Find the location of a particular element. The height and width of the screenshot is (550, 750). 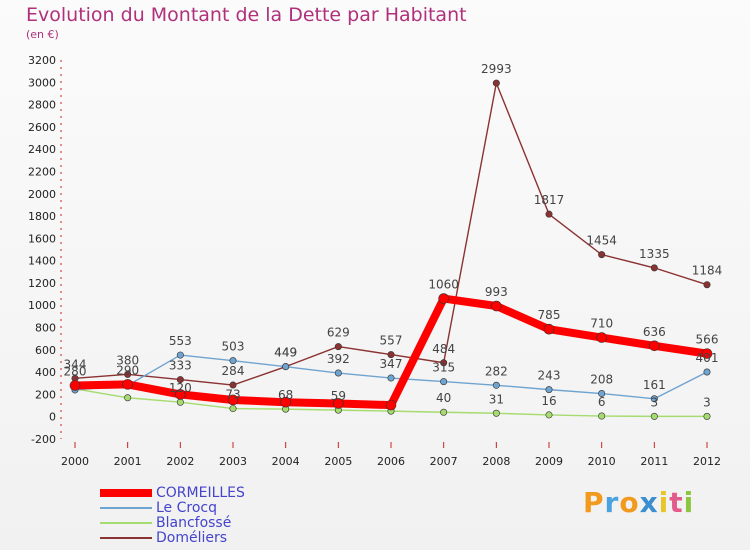

y-tick-label: 3000 is located at coordinates (42, 82).